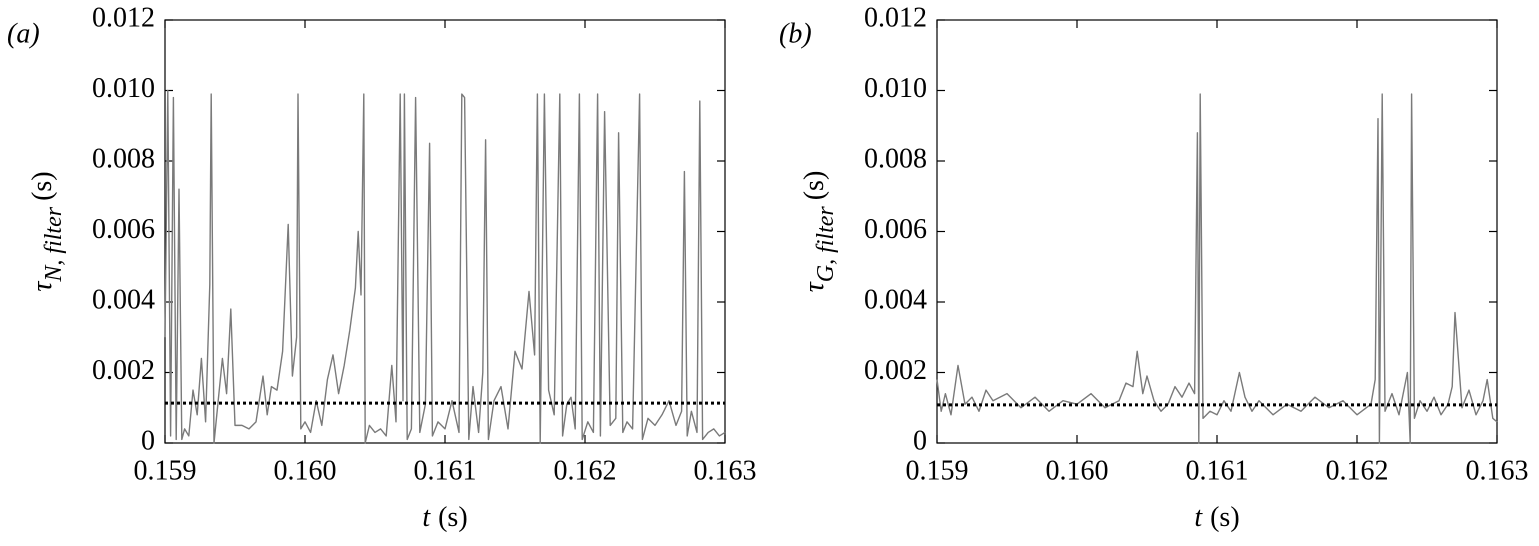  I want to click on y-axis-label: τG, filter (s), so click(818, 232).